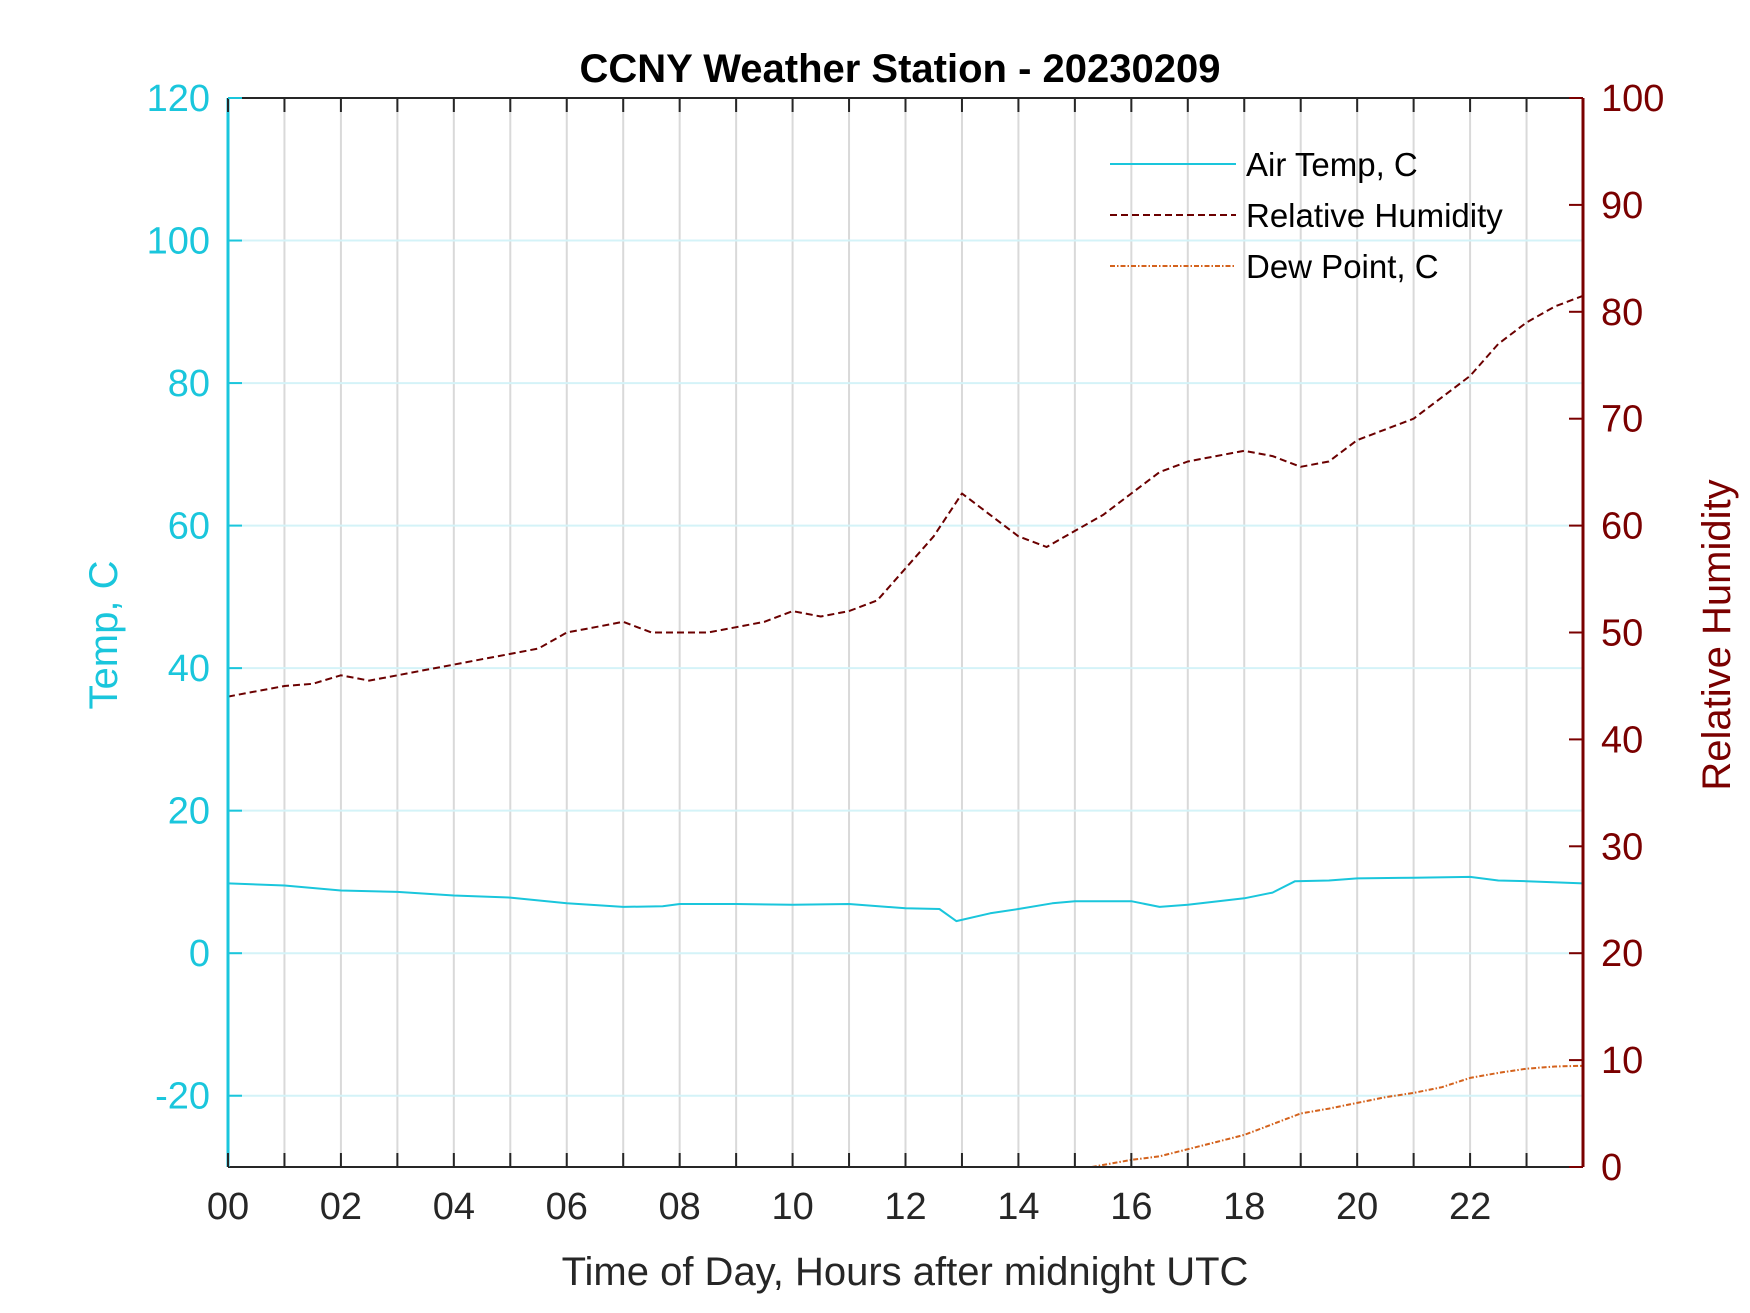 The width and height of the screenshot is (1750, 1313). Describe the element at coordinates (189, 384) in the screenshot. I see `y-tick-label-left: 80` at that location.